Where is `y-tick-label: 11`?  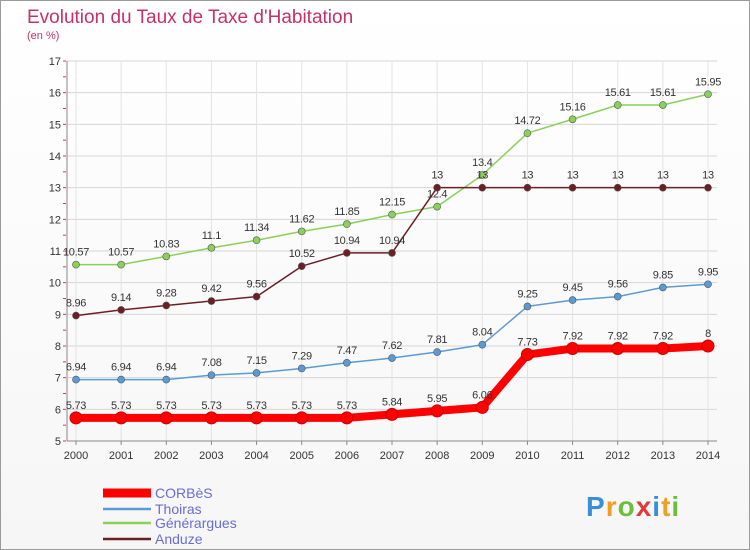
y-tick-label: 11 is located at coordinates (55, 252).